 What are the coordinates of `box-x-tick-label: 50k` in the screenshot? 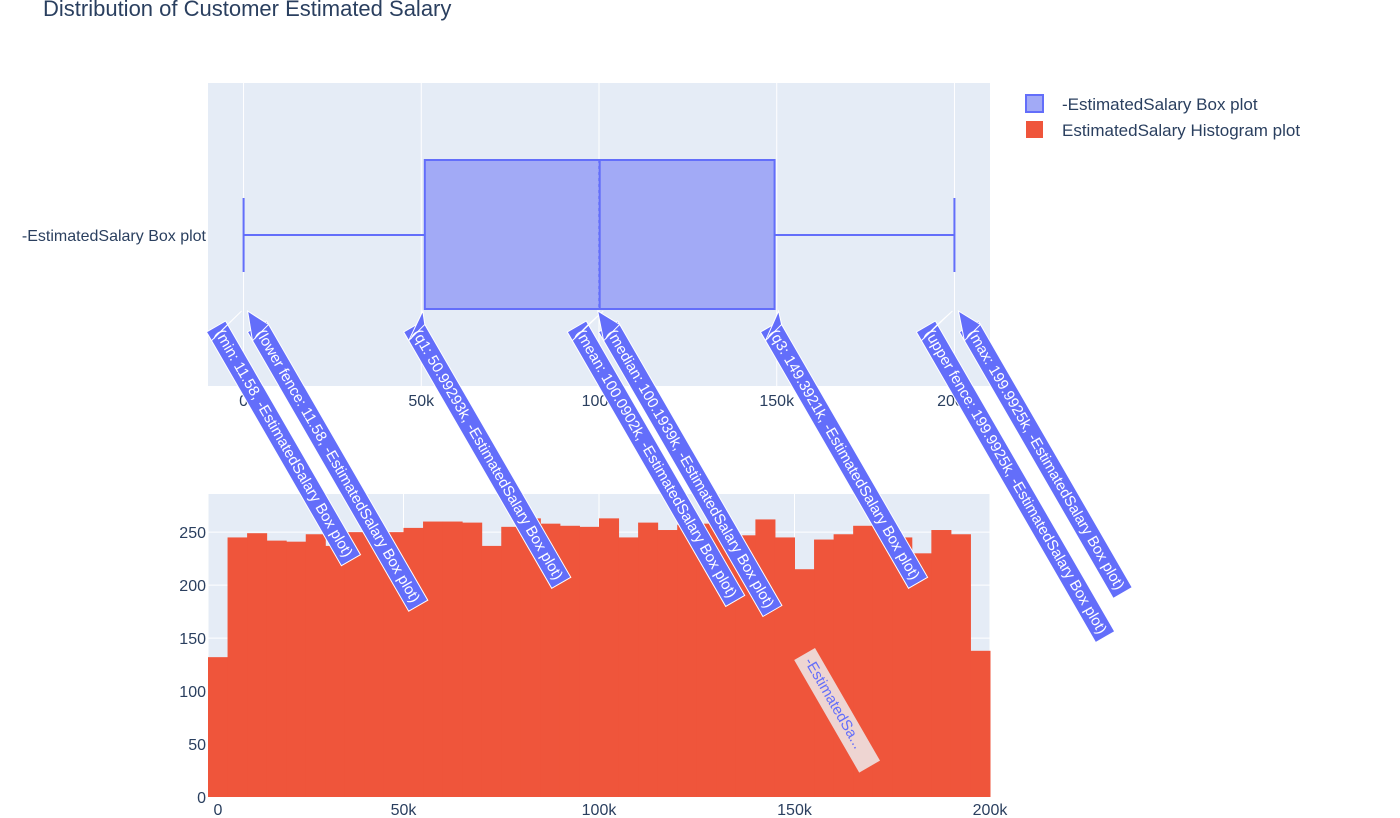 It's located at (421, 401).